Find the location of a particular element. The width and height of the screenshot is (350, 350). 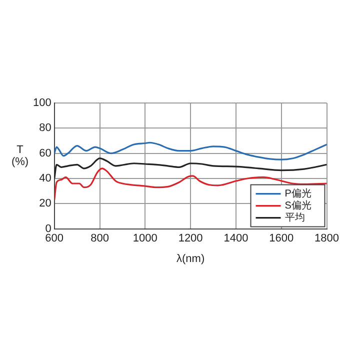

x-tick-label: 1400 is located at coordinates (236, 238).